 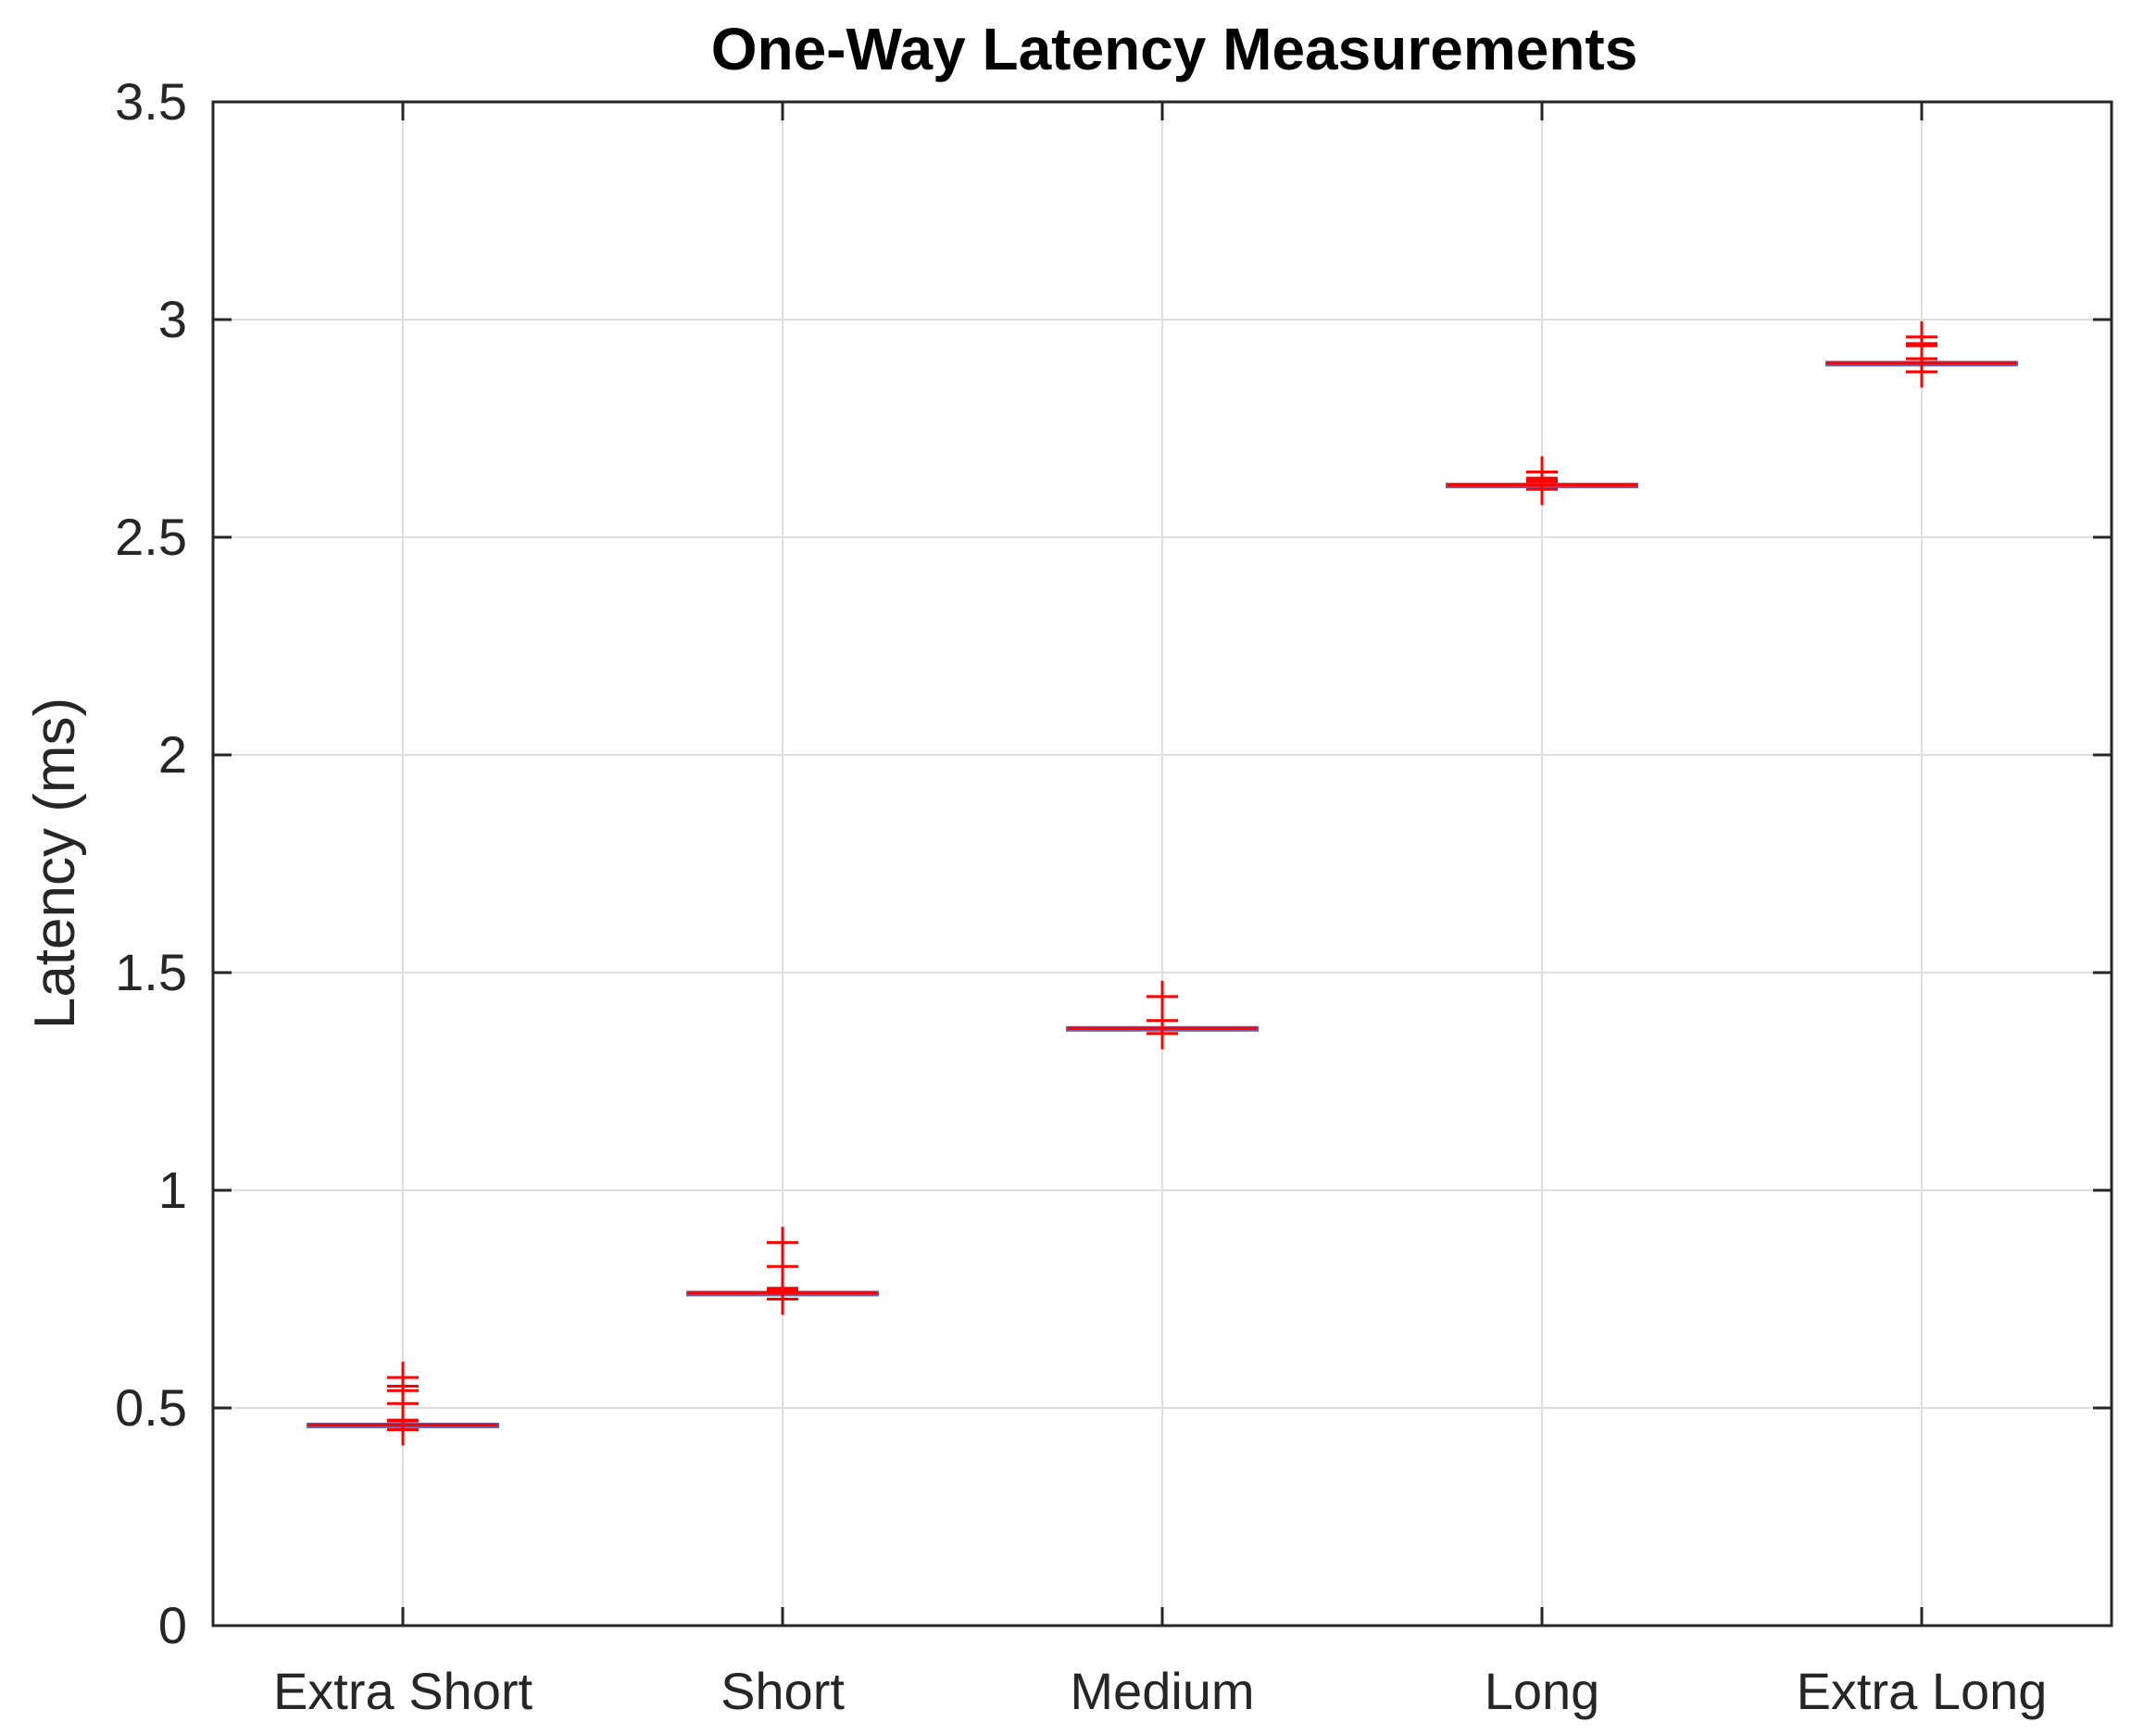 What do you see at coordinates (151, 102) in the screenshot?
I see `y-tick-label: 3.5` at bounding box center [151, 102].